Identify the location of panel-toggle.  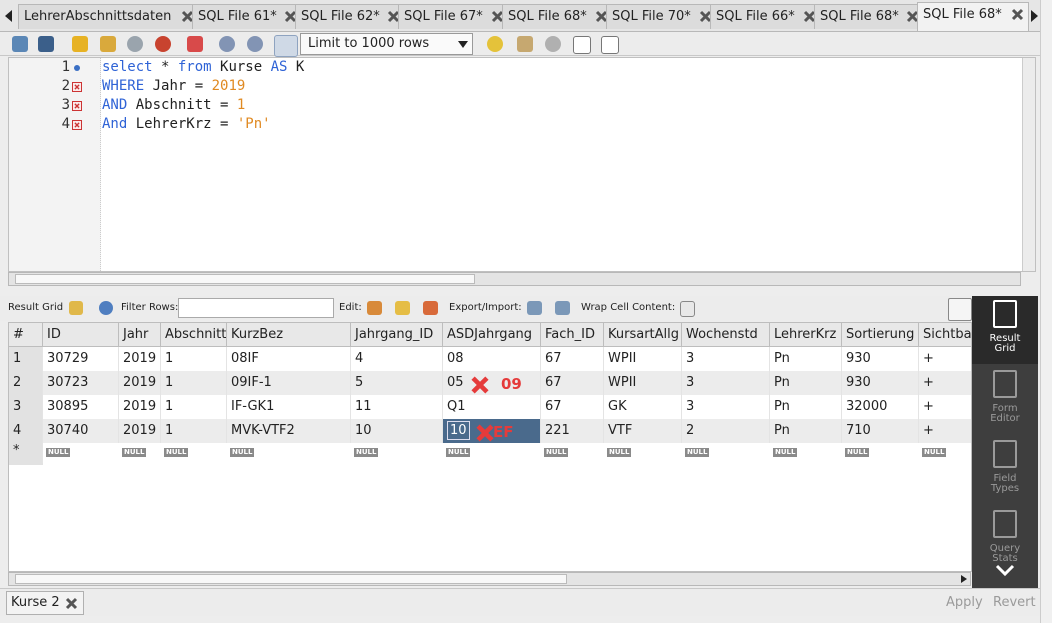
(960, 309).